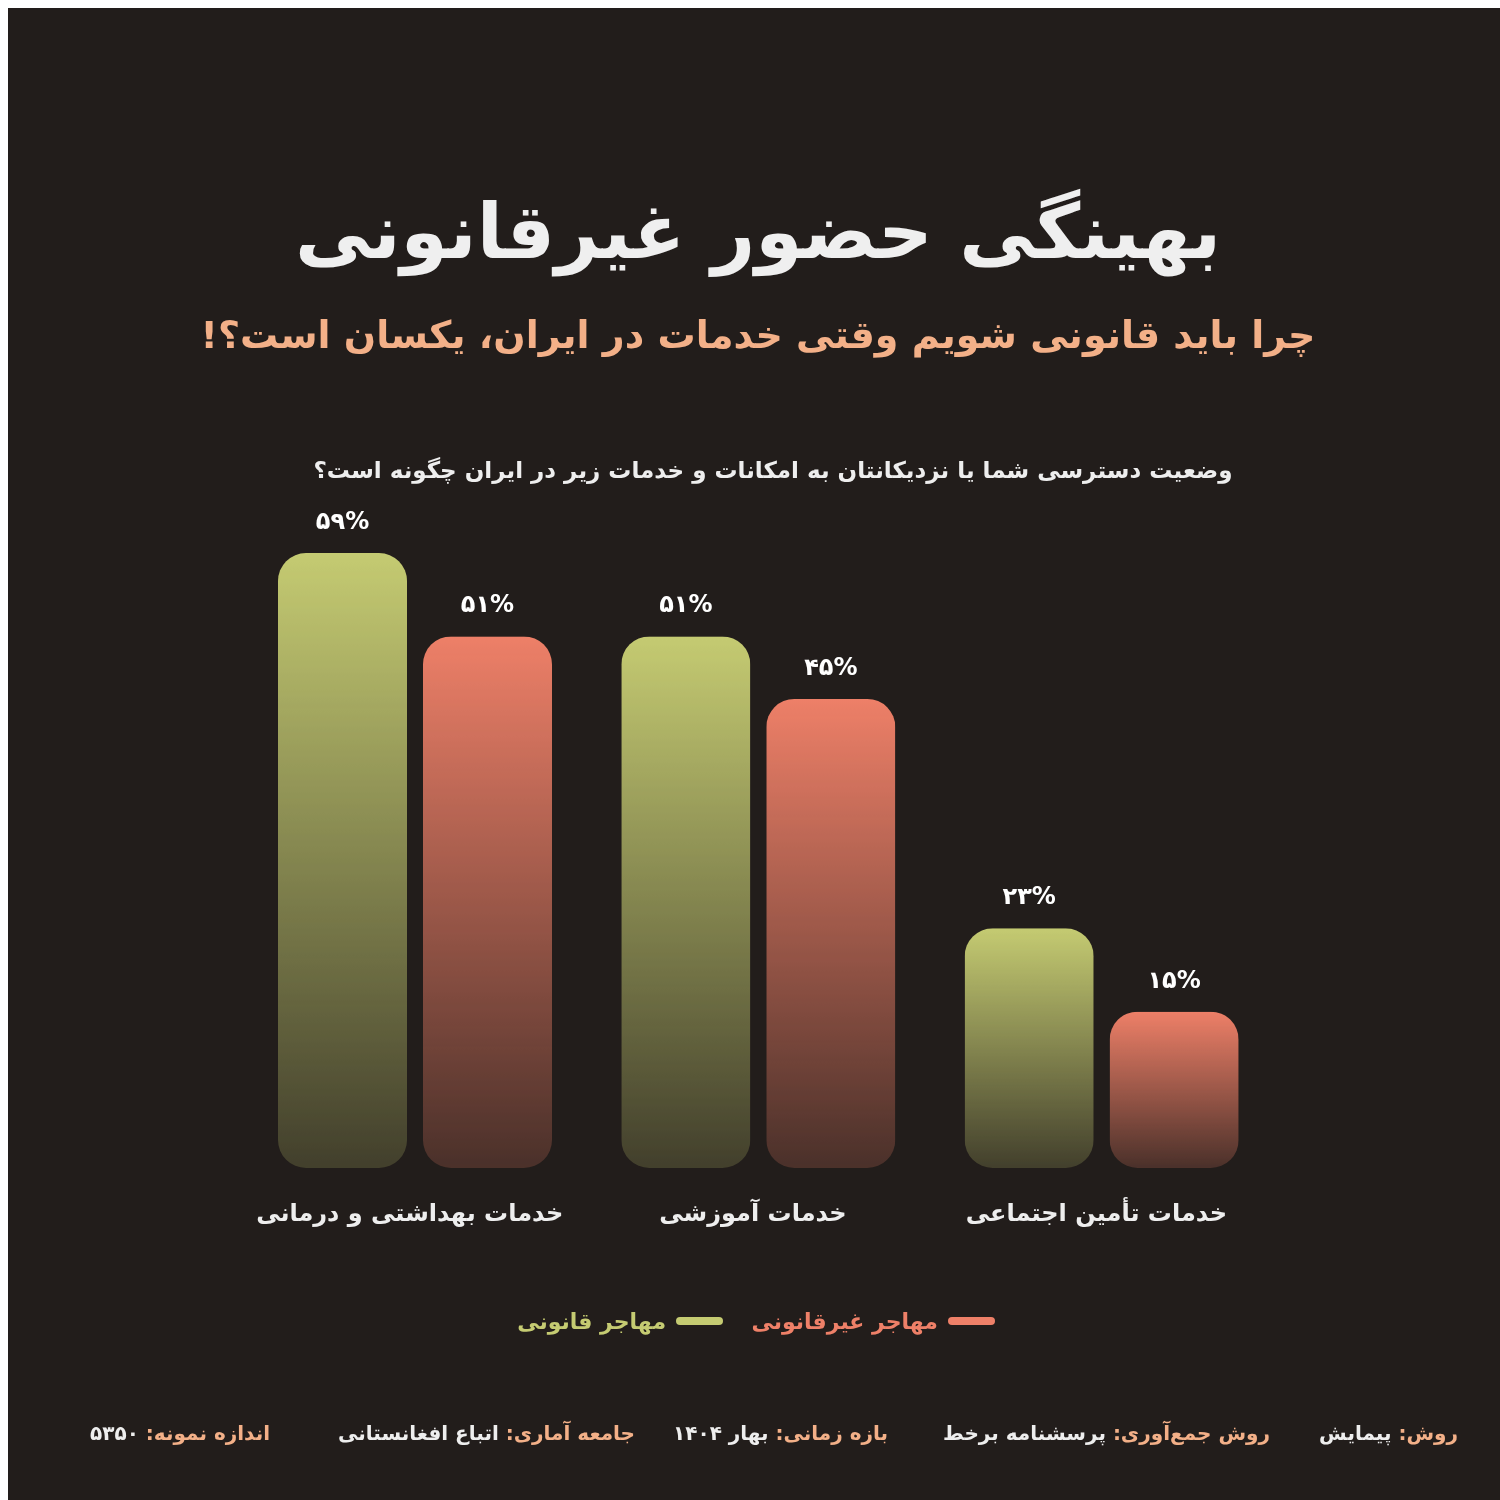  What do you see at coordinates (1096, 1212) in the screenshot?
I see `x-tick-label: خدمات تأمین اجتماعی` at bounding box center [1096, 1212].